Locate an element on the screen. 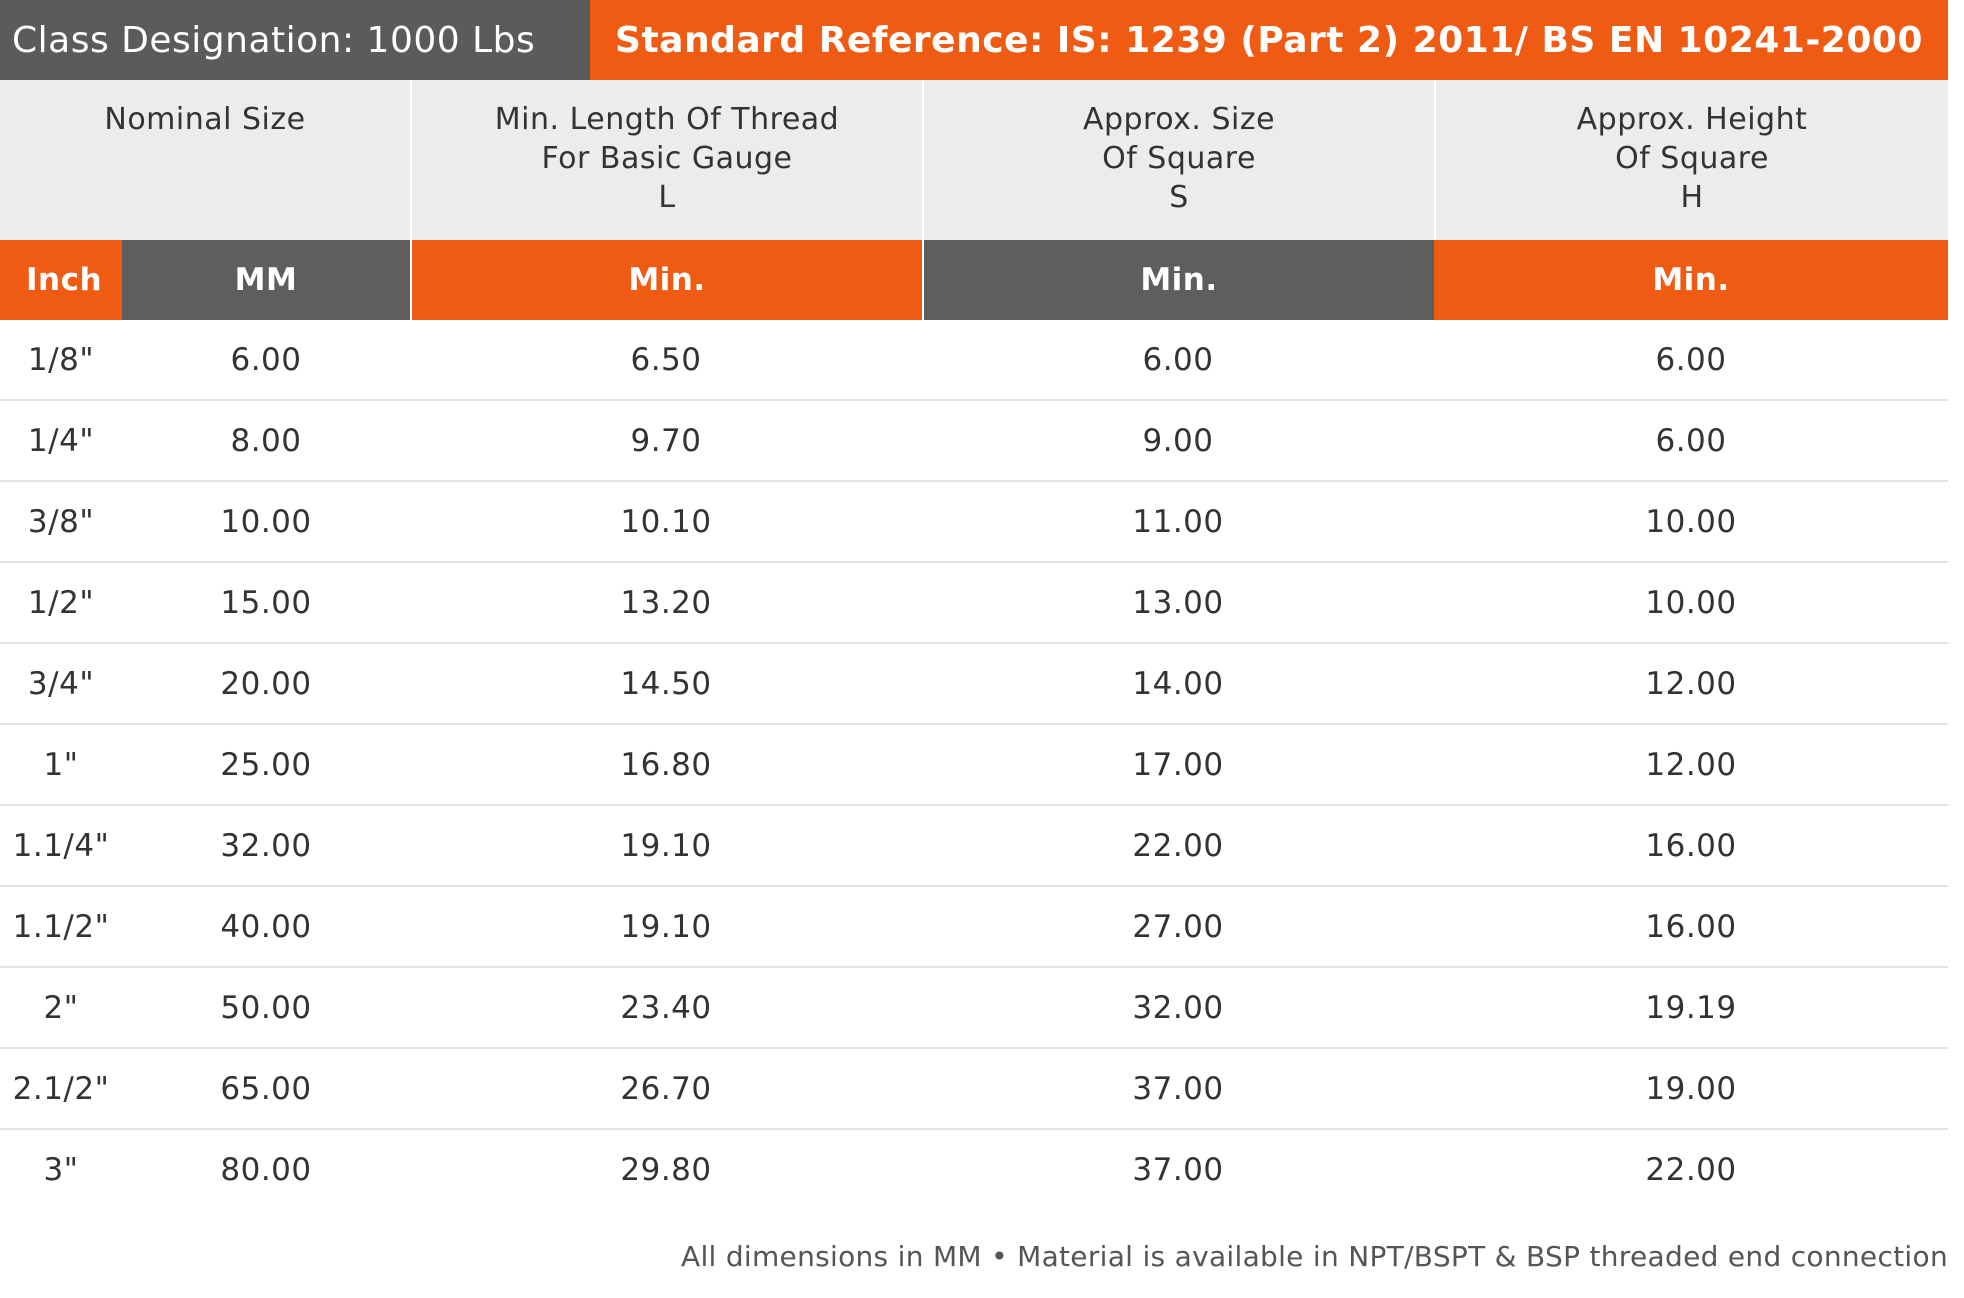  table-row: 1.1/4" 32.00 19.10 22.00 16.00 is located at coordinates (974, 846).